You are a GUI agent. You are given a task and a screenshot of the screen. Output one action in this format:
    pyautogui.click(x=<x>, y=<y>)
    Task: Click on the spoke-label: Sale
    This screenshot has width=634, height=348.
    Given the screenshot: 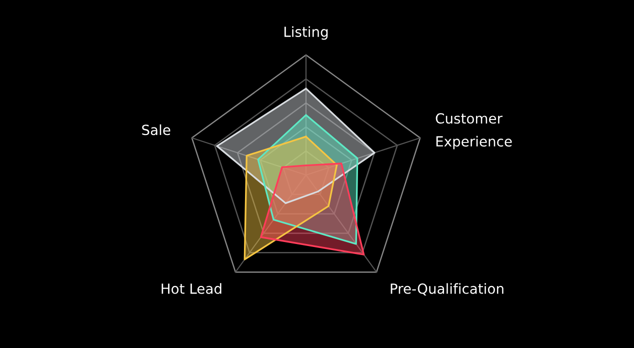 What is the action you would take?
    pyautogui.click(x=156, y=130)
    